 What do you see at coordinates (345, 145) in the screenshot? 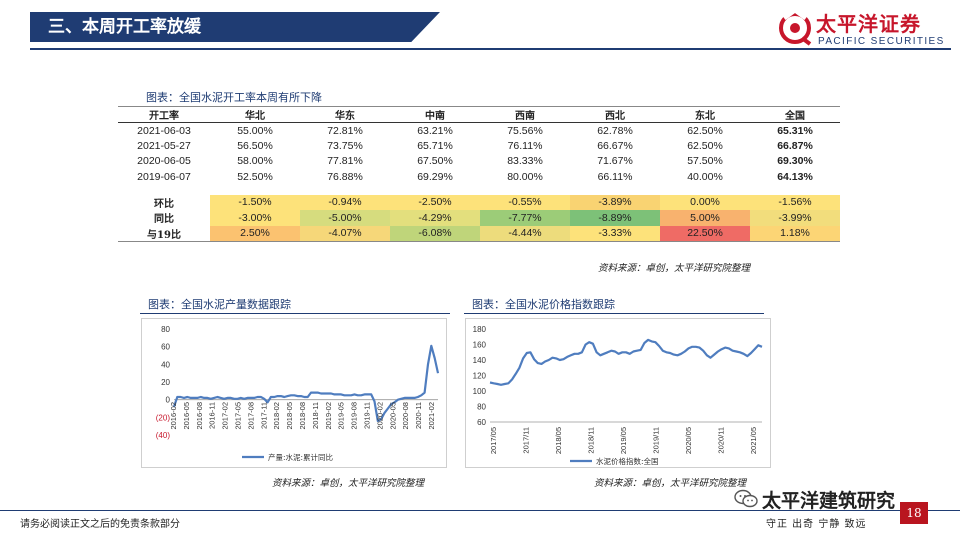
I see `table-cell: 73.75%` at bounding box center [345, 145].